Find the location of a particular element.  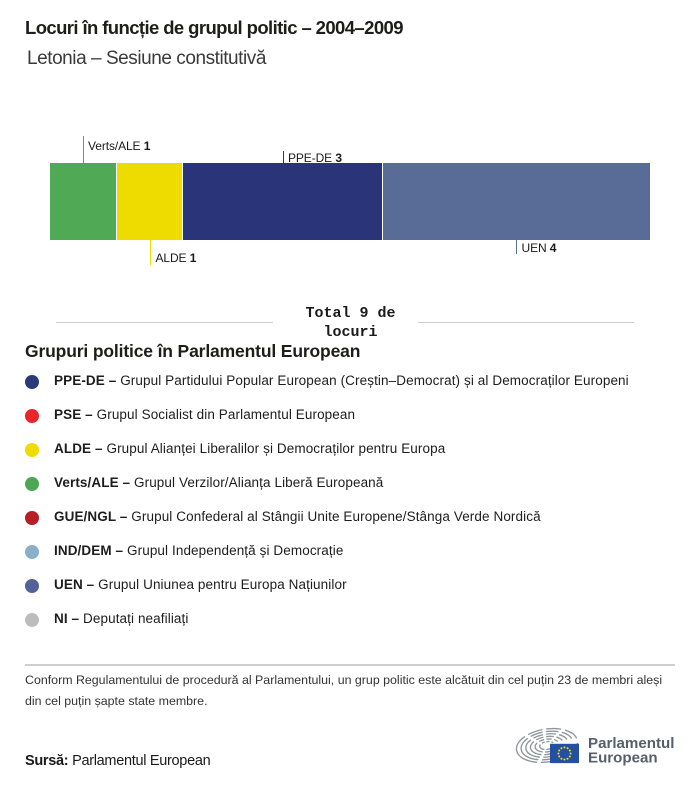

svg-text: European is located at coordinates (623, 758).